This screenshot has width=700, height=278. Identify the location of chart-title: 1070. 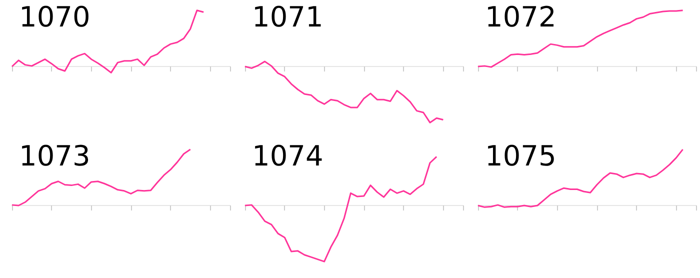
(54, 17).